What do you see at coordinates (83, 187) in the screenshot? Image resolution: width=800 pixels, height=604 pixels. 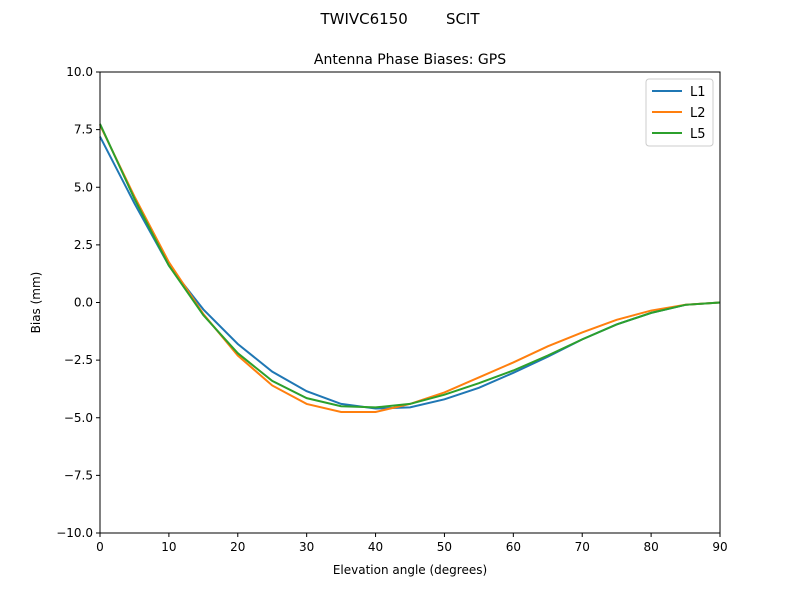 I see `y-tick-label: 5.0` at bounding box center [83, 187].